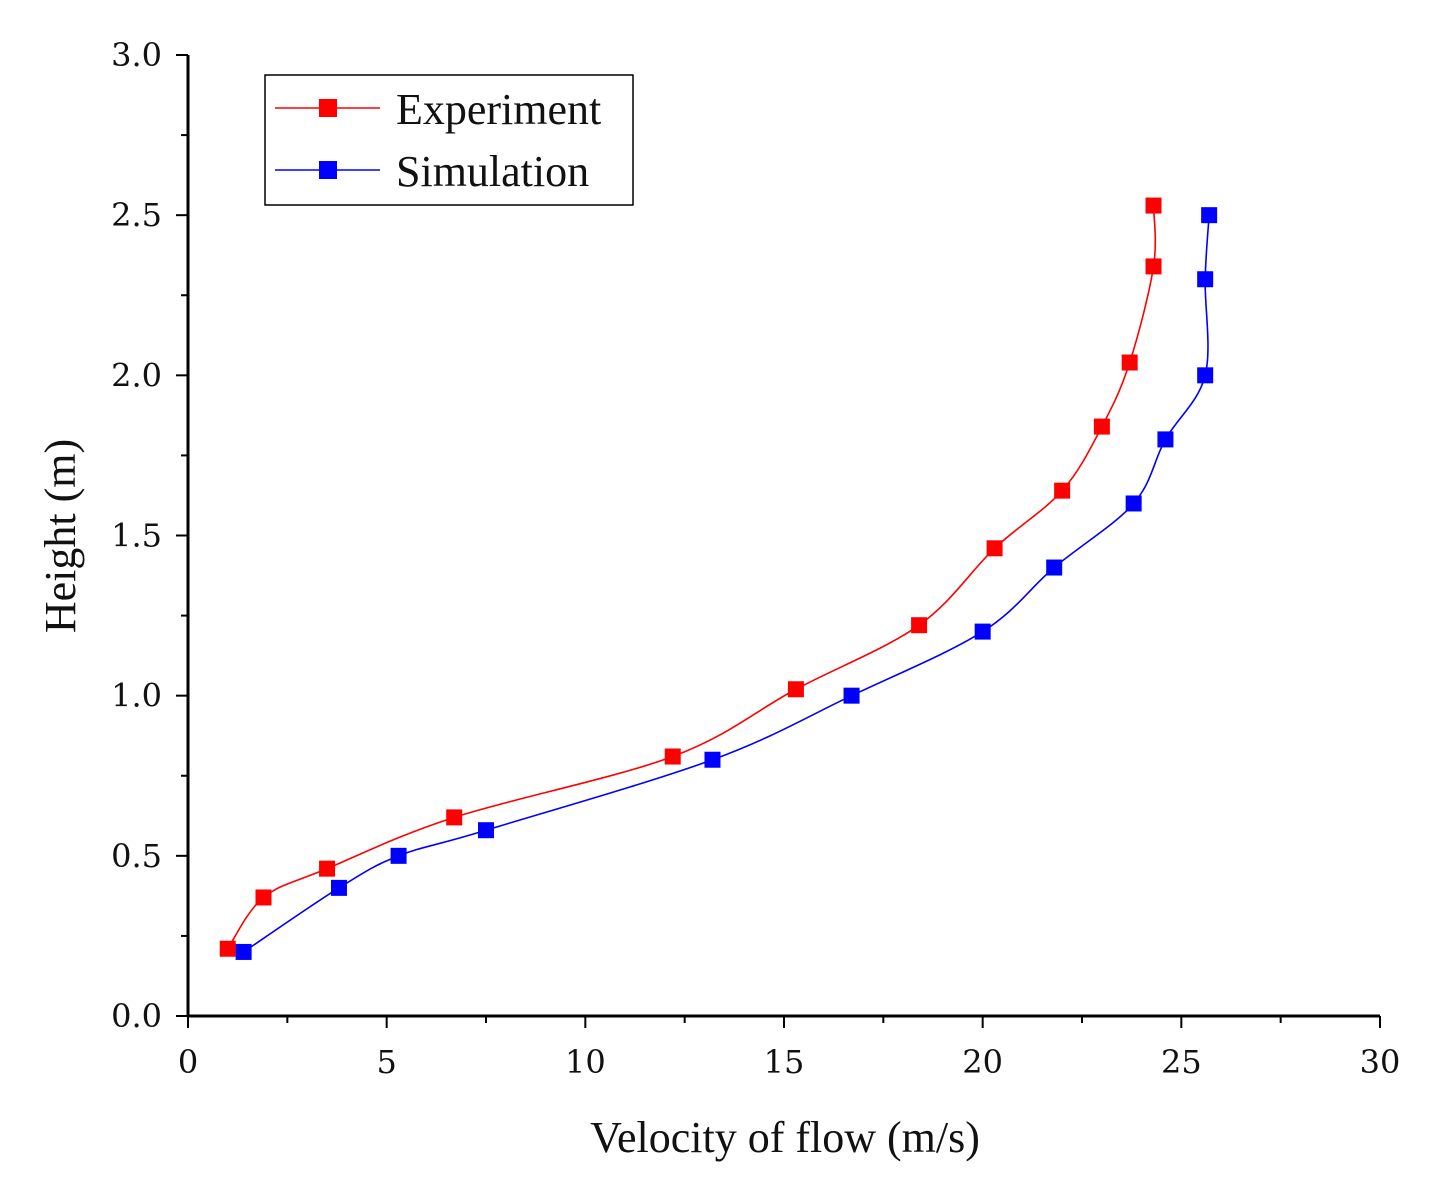  Describe the element at coordinates (386, 1062) in the screenshot. I see `x-tick-label: 5` at that location.